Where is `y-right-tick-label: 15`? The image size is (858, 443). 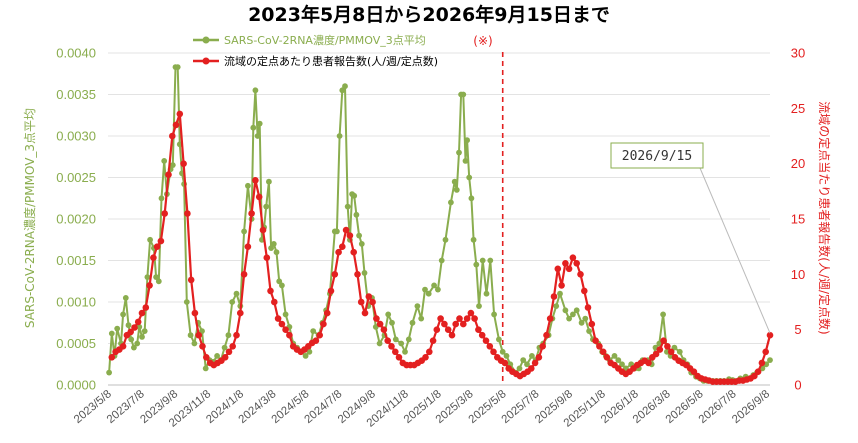 y-right-tick-label: 15 is located at coordinates (798, 219).